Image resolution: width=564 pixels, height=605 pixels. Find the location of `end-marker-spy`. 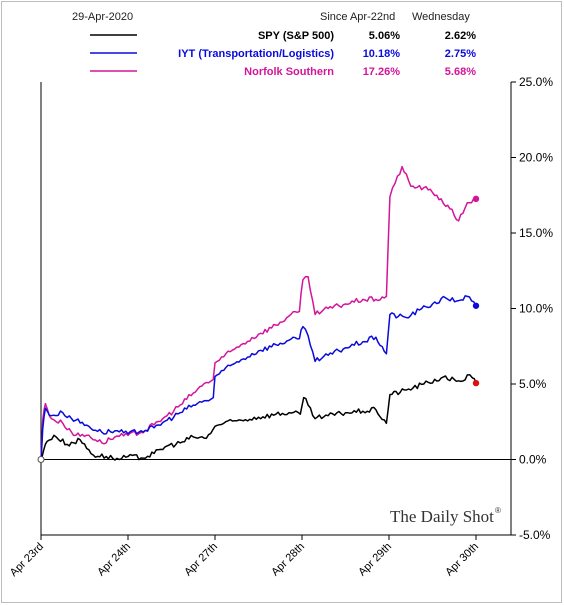

end-marker-spy is located at coordinates (476, 383).